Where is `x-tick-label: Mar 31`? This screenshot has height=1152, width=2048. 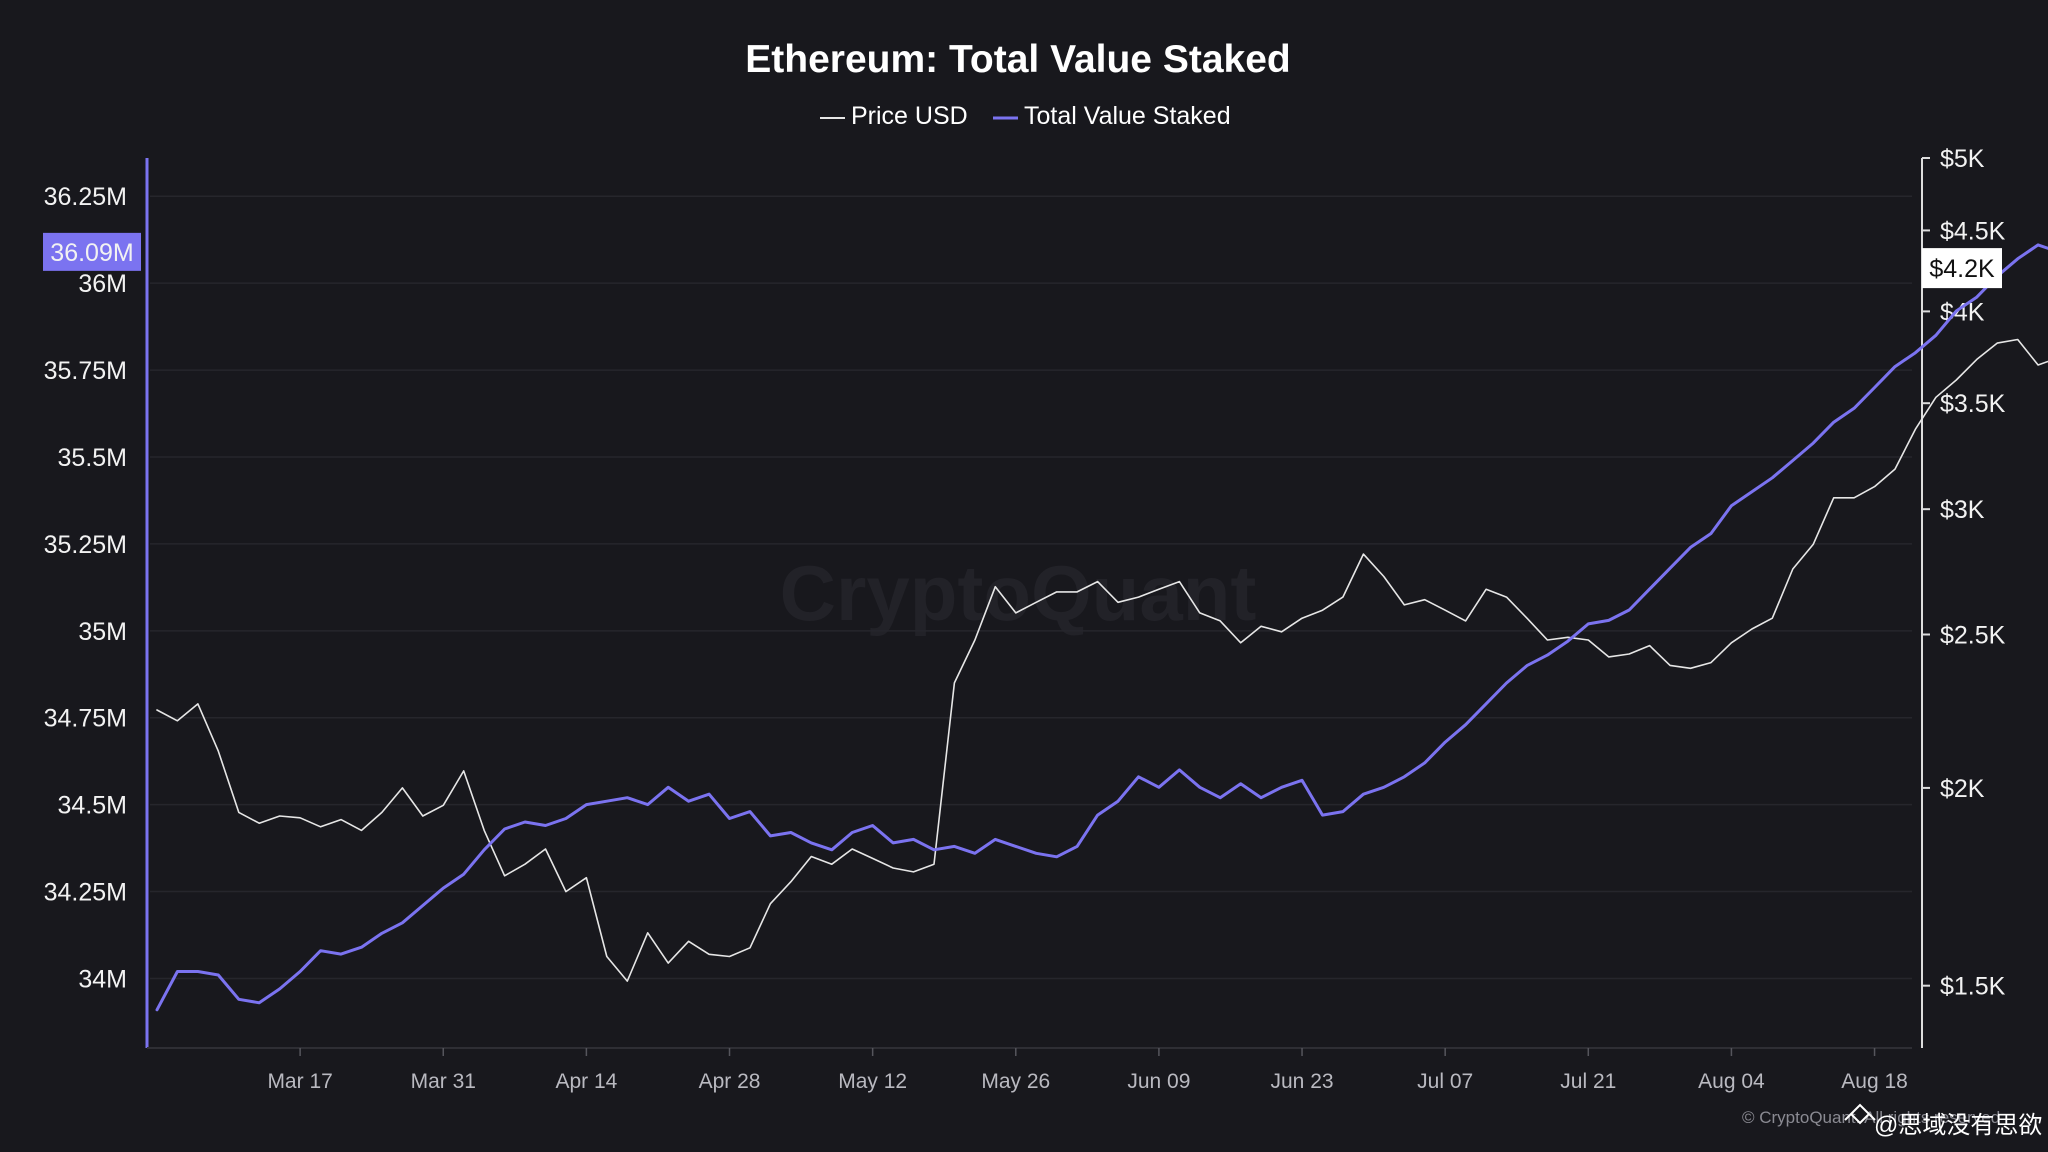
x-tick-label: Mar 31 is located at coordinates (443, 1081).